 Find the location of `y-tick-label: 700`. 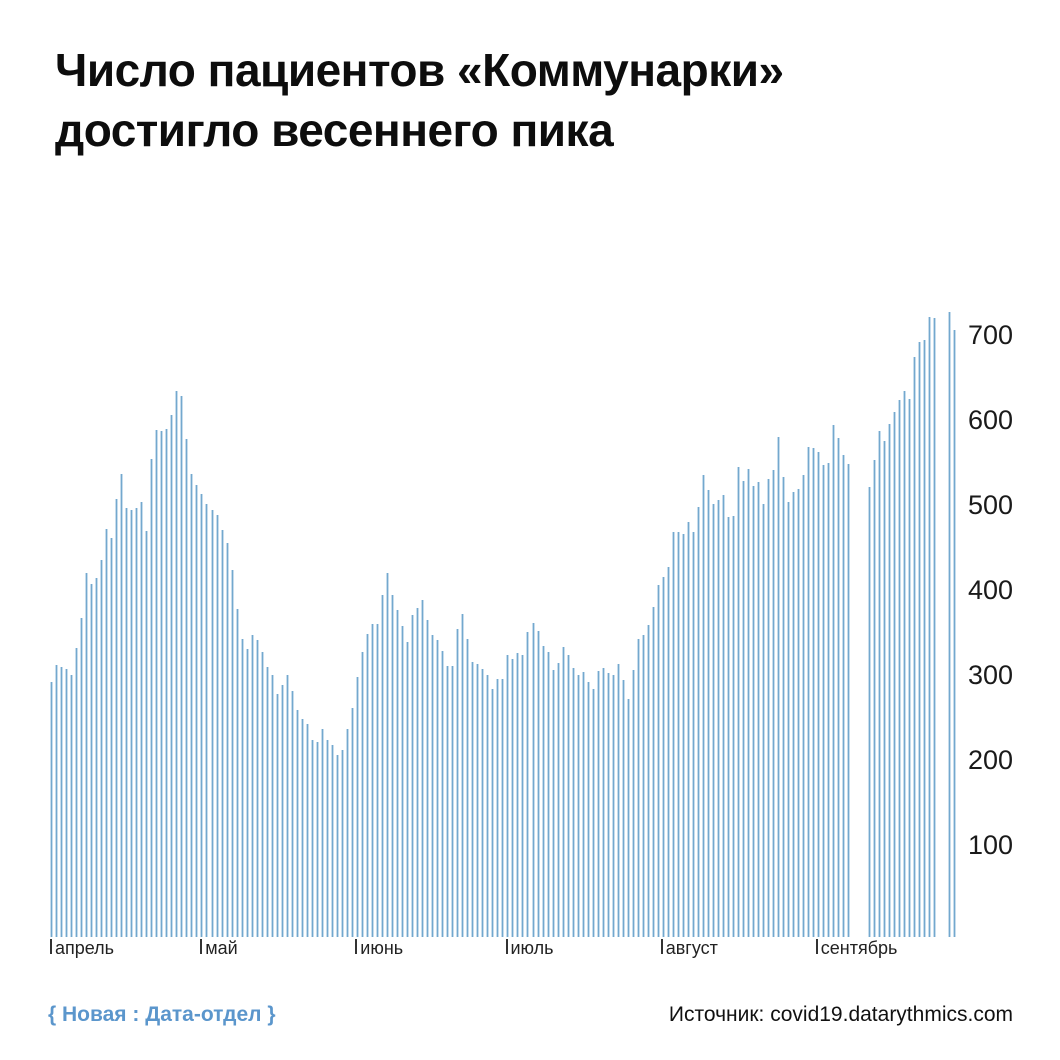

y-tick-label: 700 is located at coordinates (991, 335).